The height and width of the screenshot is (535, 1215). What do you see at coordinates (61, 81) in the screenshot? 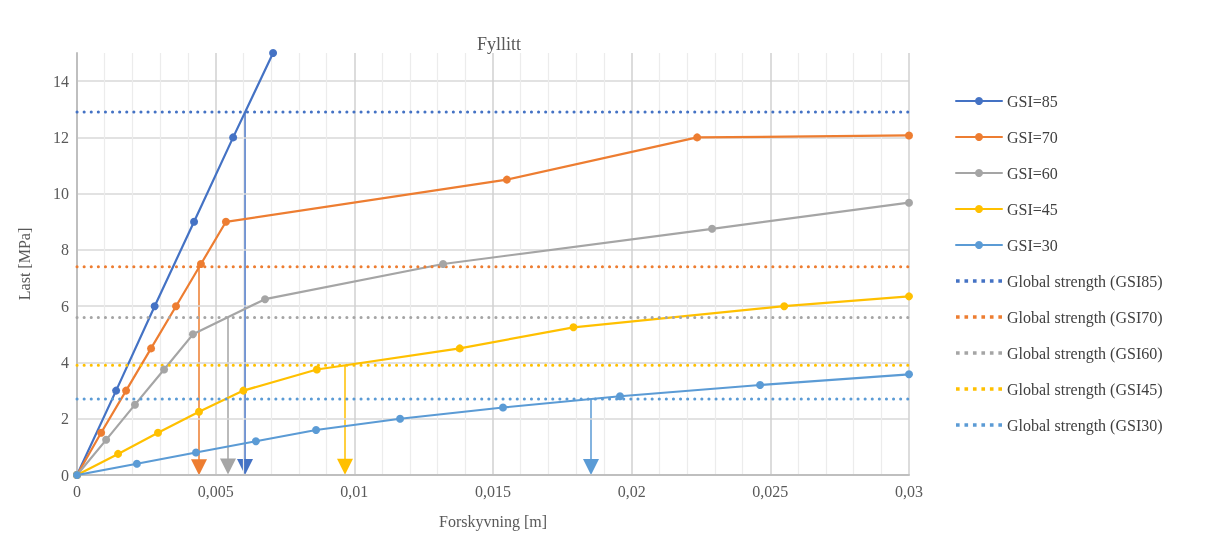
I see `y-tick-label: 14` at bounding box center [61, 81].